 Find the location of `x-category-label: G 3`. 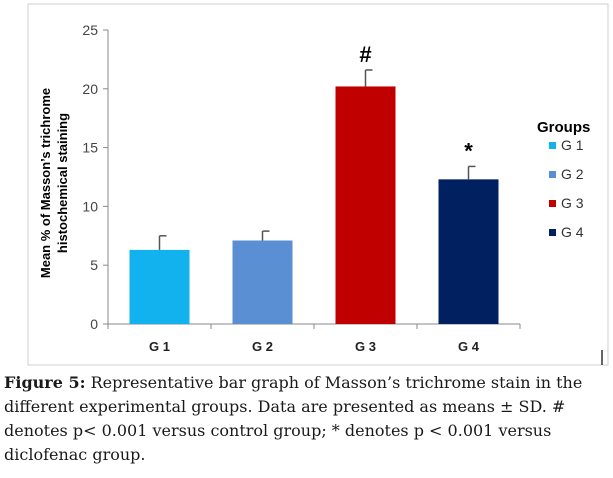

x-category-label: G 3 is located at coordinates (365, 346).